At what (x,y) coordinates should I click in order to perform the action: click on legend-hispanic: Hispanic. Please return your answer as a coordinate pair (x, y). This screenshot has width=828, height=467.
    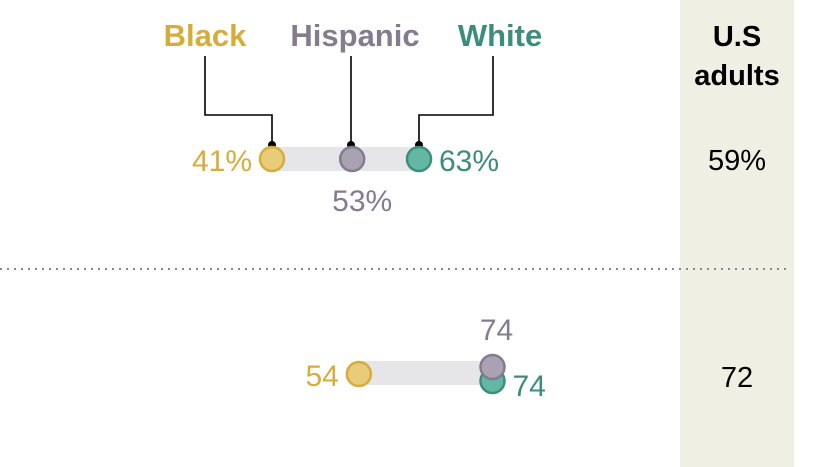
    Looking at the image, I should click on (354, 35).